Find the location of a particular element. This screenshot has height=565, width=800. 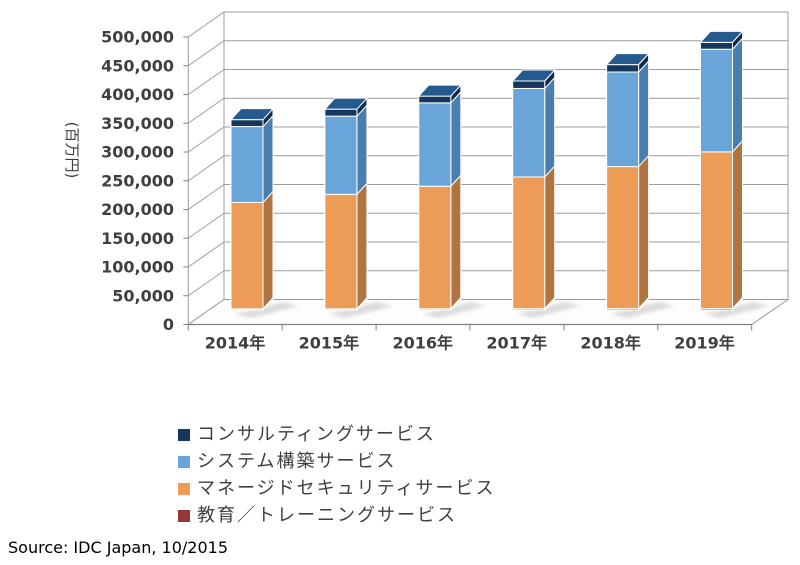

legend-item-2: マネージドセキュリティサービス is located at coordinates (337, 488).